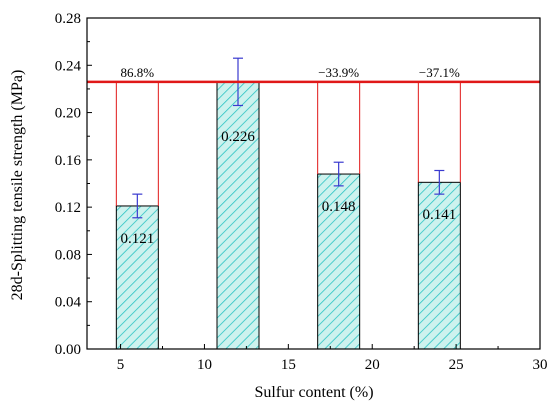  What do you see at coordinates (137, 239) in the screenshot?
I see `data-label: 0.121` at bounding box center [137, 239].